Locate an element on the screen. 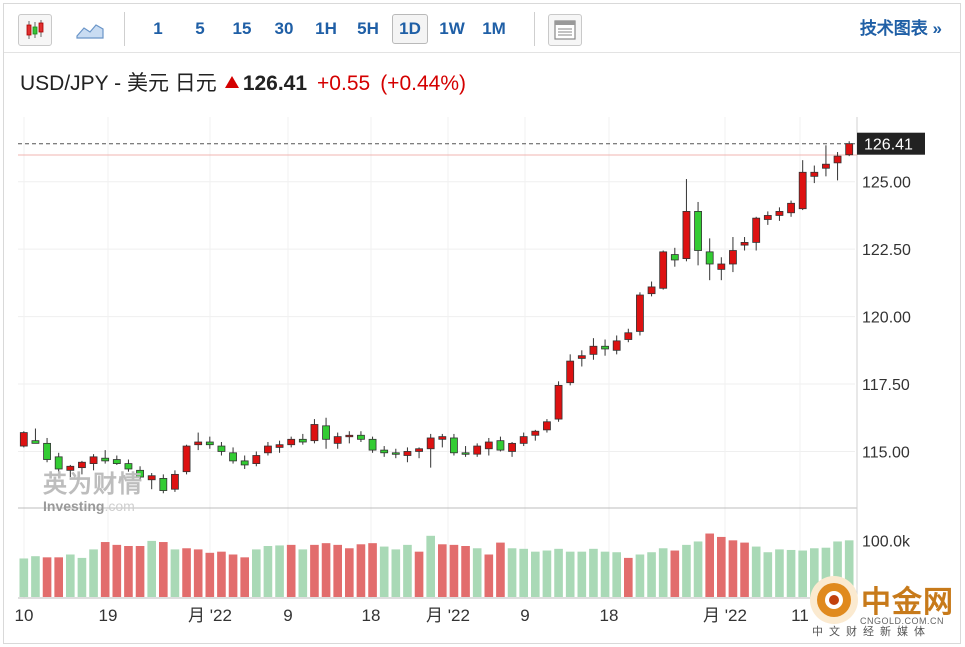 Image resolution: width=965 pixels, height=647 pixels. last-price: 126.41 is located at coordinates (275, 83).